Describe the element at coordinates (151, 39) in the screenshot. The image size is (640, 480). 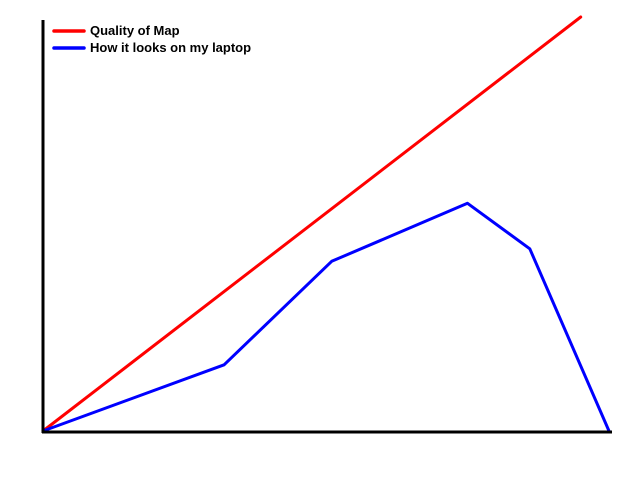
I see `legend: Quality of Map How it looks on my laptop` at that location.